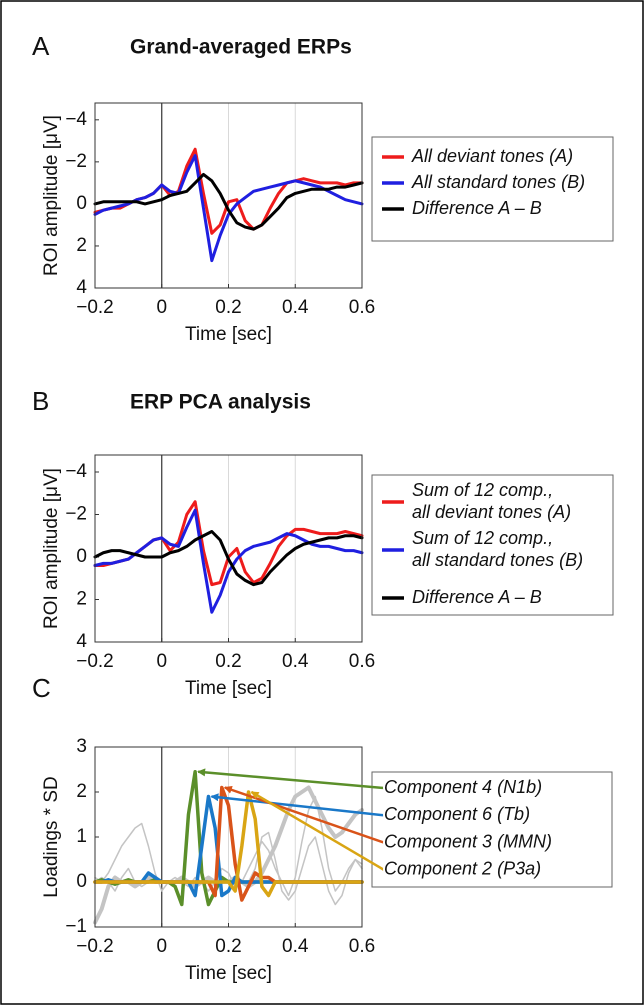  I want to click on legend-label: All standard tones (B), so click(498, 182).